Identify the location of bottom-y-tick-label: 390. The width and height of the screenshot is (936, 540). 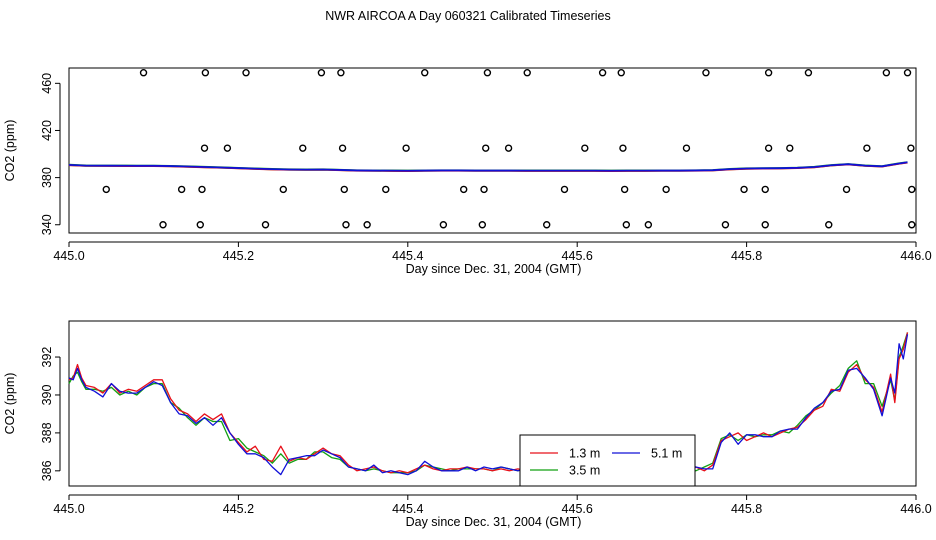
(47, 394).